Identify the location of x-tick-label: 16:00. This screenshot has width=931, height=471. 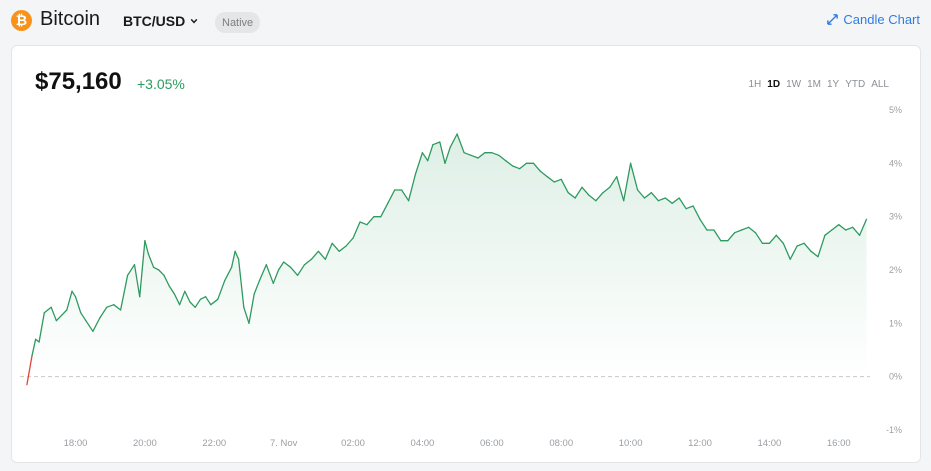
(839, 443).